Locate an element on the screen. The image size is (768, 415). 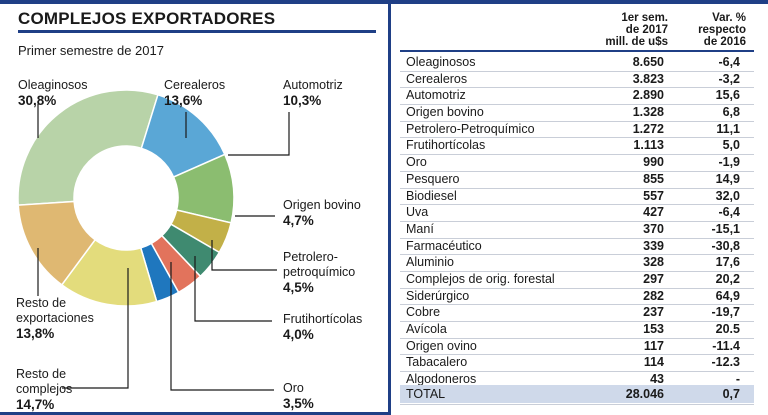
header-value: 1er sem. de 2017 mill. de u$s is located at coordinates (636, 30).